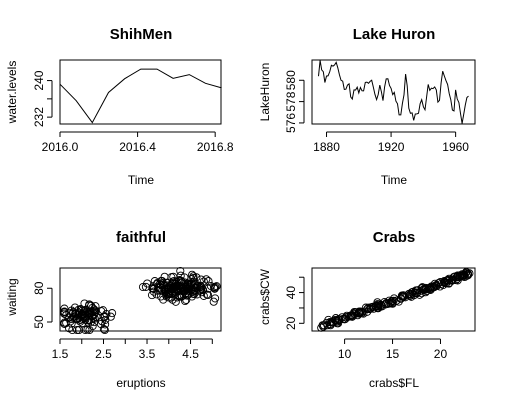 Image resolution: width=506 pixels, height=408 pixels. I want to click on x-axis-label: eruptions, so click(140, 383).